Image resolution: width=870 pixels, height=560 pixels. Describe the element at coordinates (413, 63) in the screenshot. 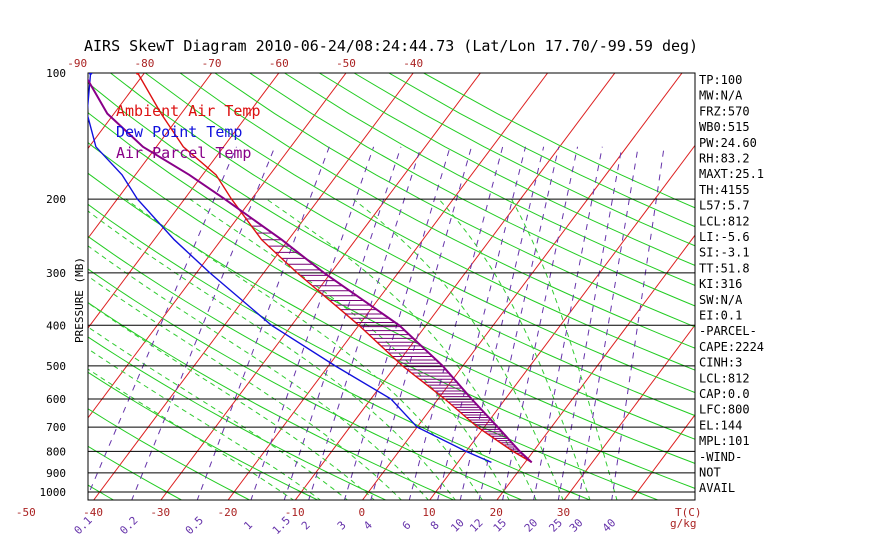

I see `top-temp-tick-label: -40` at that location.